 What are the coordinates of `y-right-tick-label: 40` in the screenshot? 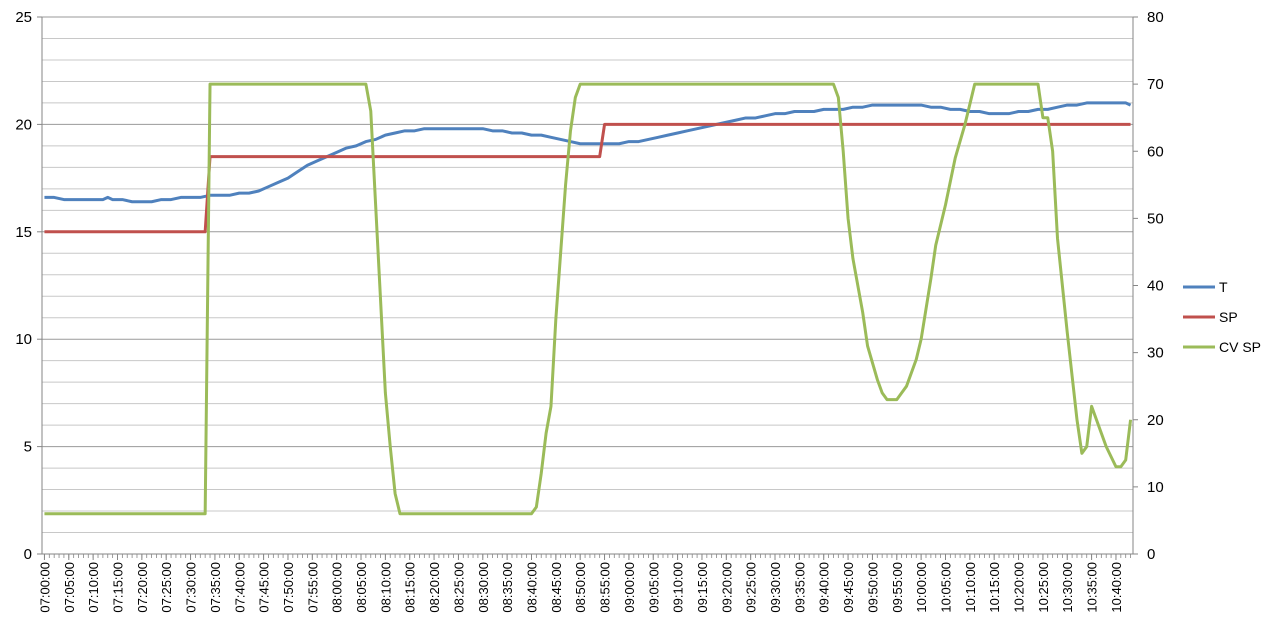 It's located at (1155, 286).